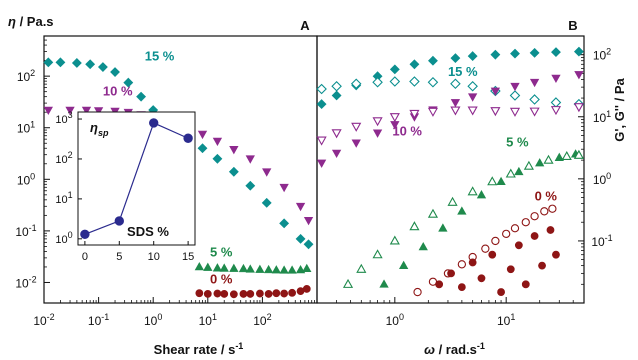 This screenshot has height=360, width=638. Describe the element at coordinates (148, 231) in the screenshot. I see `inset-xlabel: SDS %` at that location.